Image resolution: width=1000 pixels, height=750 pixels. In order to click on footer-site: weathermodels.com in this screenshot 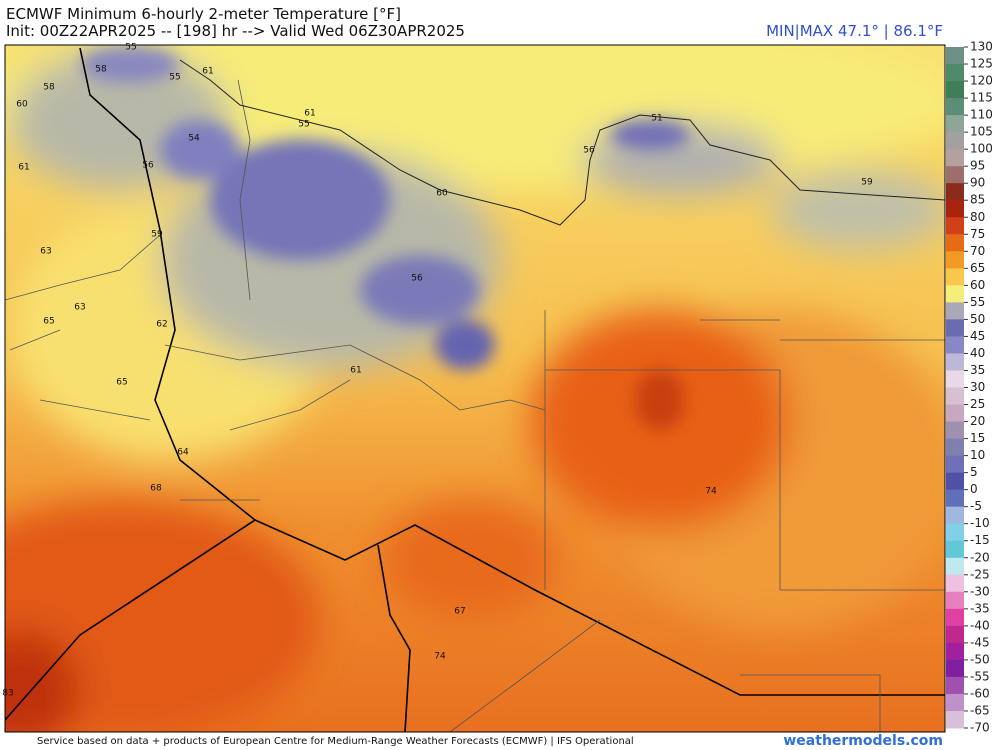, I will do `click(863, 741)`.